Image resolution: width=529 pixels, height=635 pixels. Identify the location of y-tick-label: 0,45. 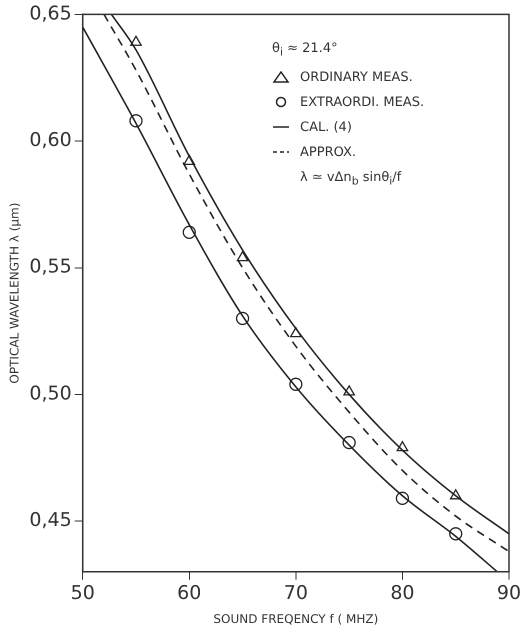
(50, 520).